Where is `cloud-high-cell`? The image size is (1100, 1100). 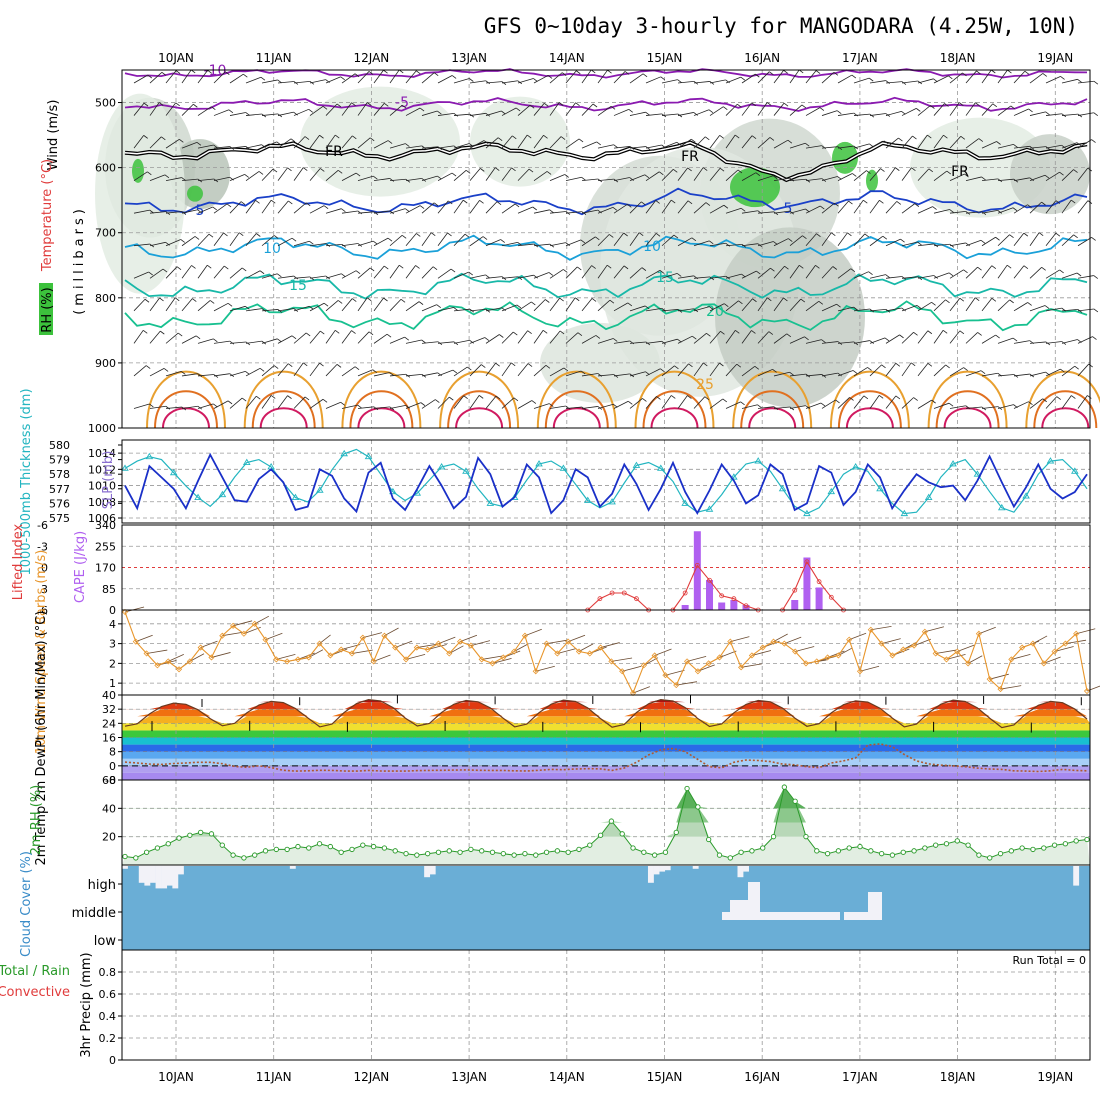
cloud-high-cell is located at coordinates (667, 868).